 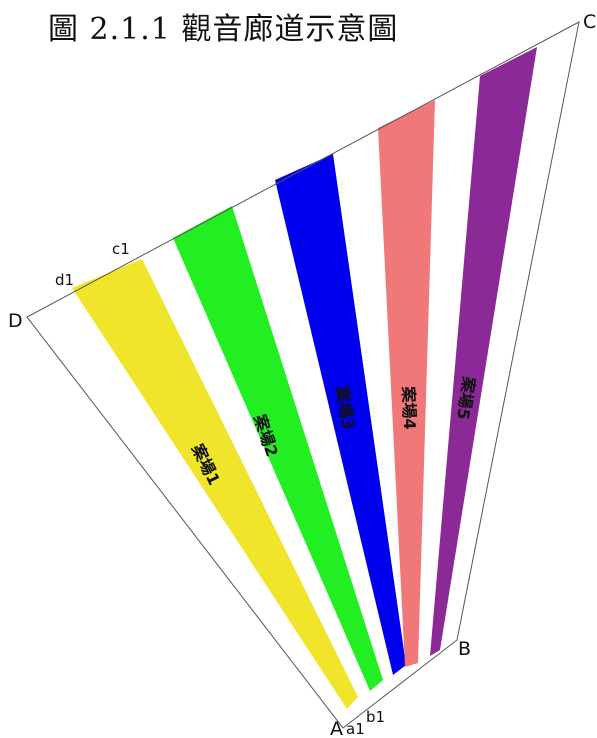 I want to click on vertex-label-a: A, so click(x=336, y=728).